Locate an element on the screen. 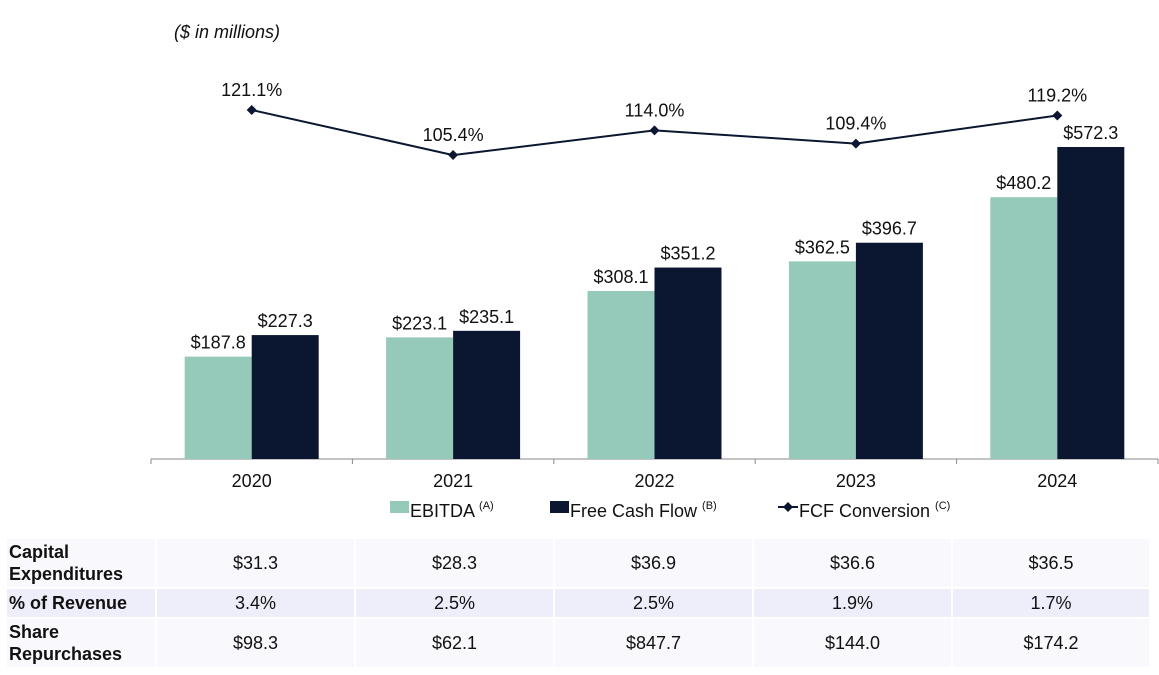 This screenshot has width=1159, height=675. units-note: ($ in millions) is located at coordinates (227, 32).